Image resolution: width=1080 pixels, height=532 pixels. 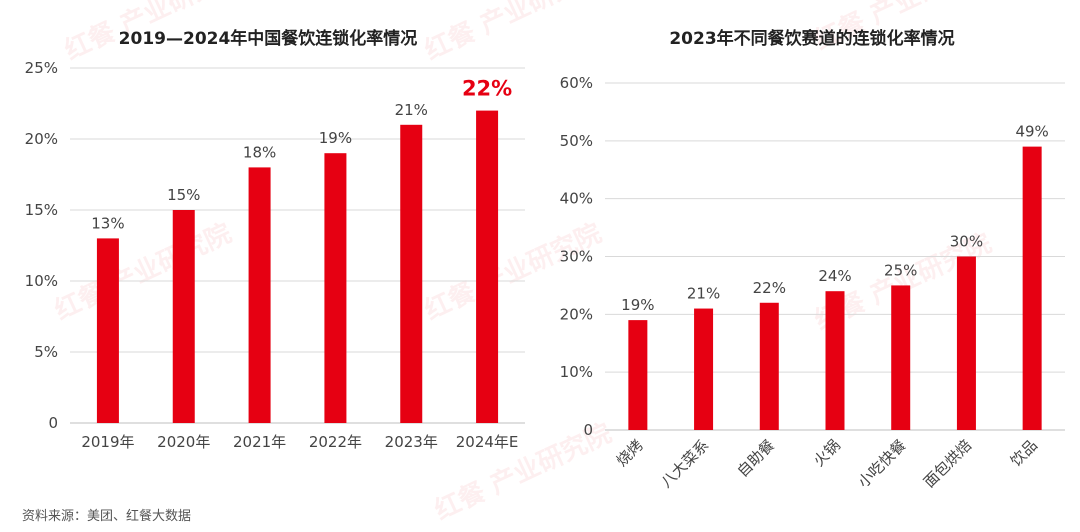 What do you see at coordinates (576, 257) in the screenshot?
I see `y-tick-label: 30%` at bounding box center [576, 257].